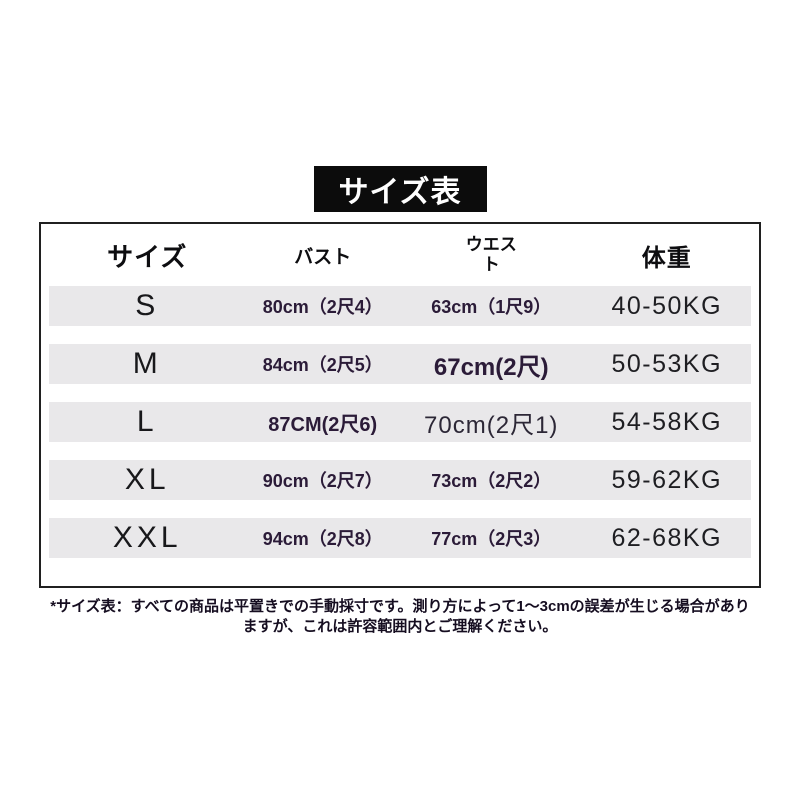 The width and height of the screenshot is (800, 800). I want to click on waist-value: 63cm（1尺9）, so click(491, 307).